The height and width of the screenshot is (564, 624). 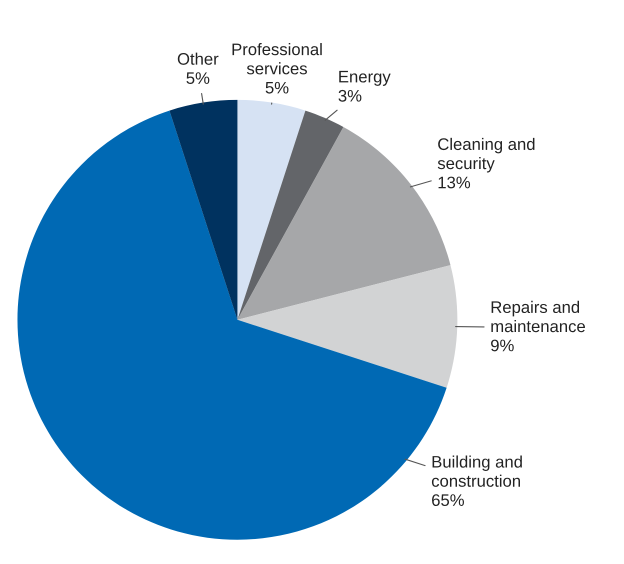 What do you see at coordinates (502, 346) in the screenshot?
I see `data-label: 9%` at bounding box center [502, 346].